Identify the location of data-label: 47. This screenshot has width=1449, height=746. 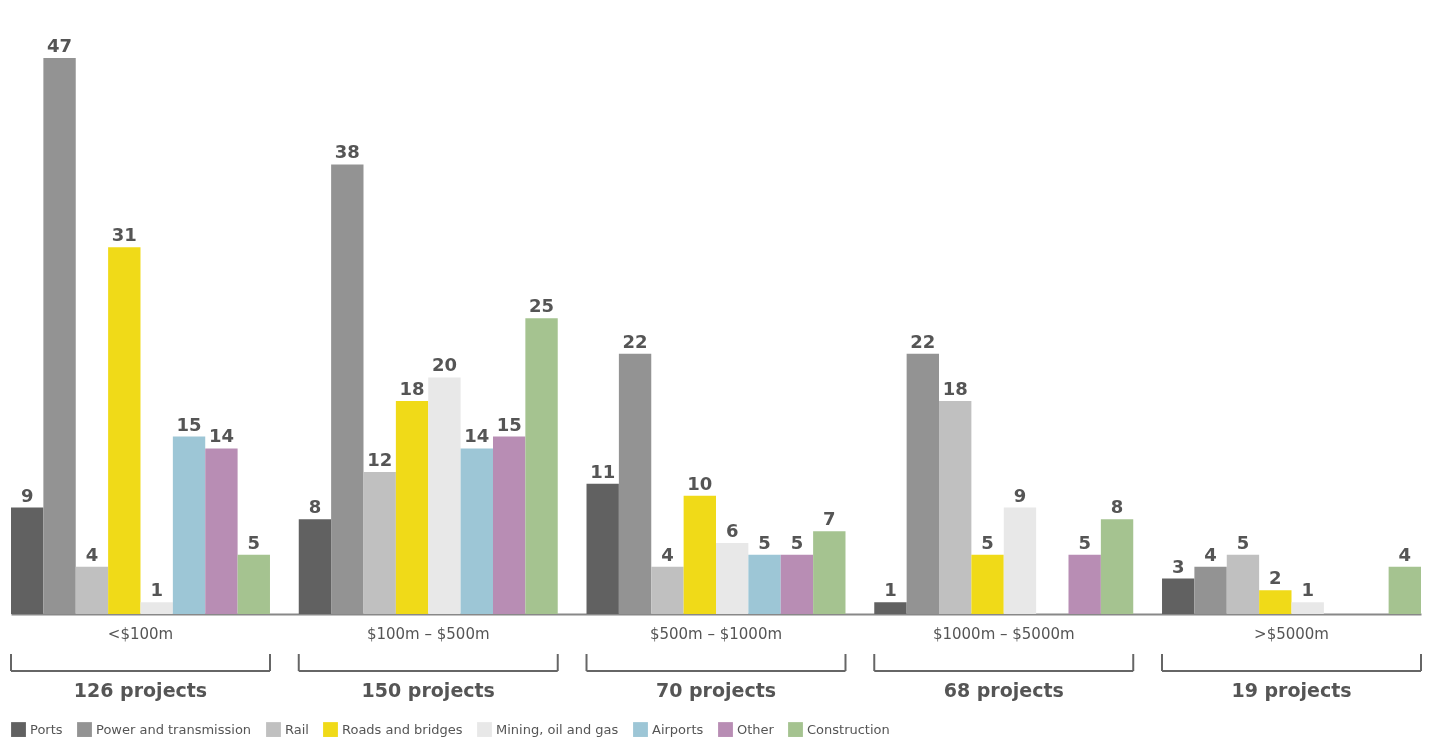
(60, 45).